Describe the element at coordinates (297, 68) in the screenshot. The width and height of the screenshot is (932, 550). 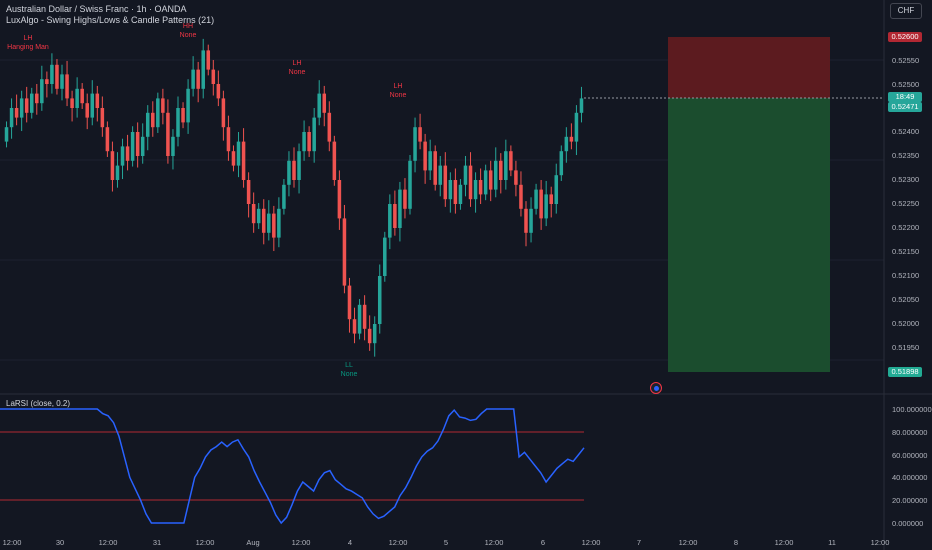
I see `pattern-label-3: LH None` at that location.